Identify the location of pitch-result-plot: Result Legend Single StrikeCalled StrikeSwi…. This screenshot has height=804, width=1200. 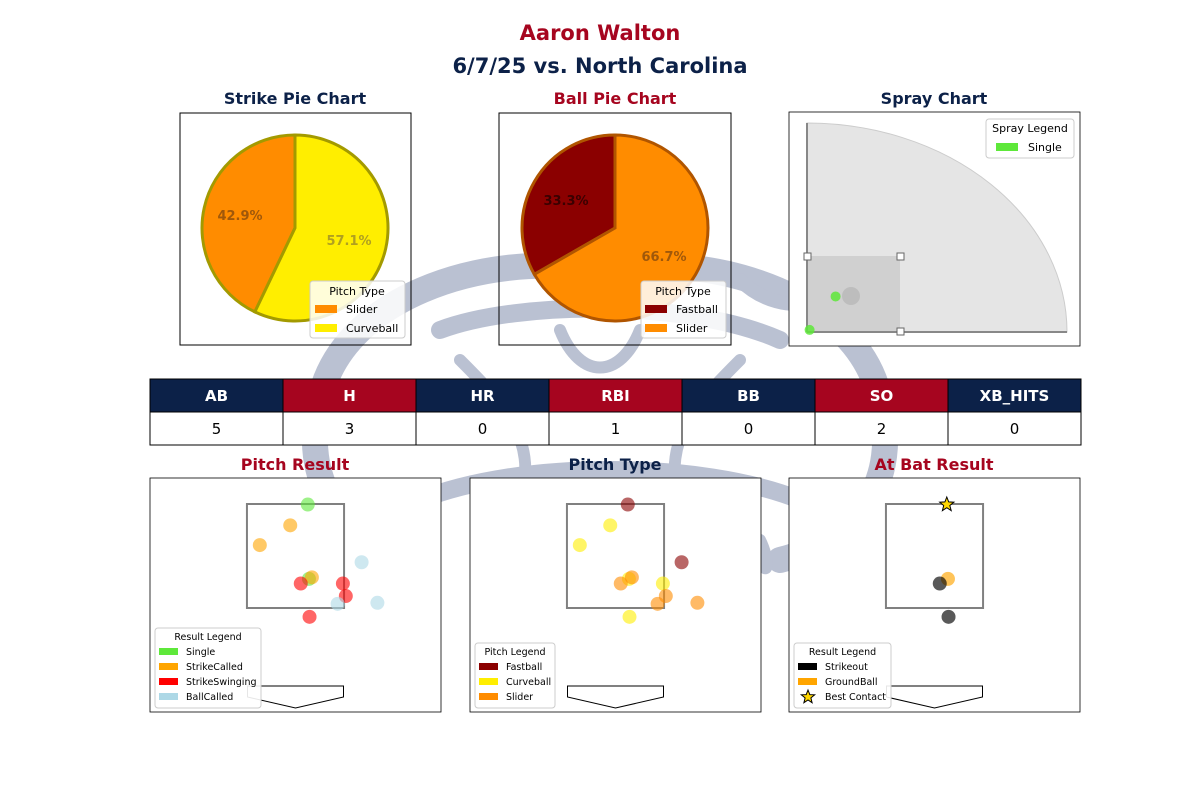
(295, 595).